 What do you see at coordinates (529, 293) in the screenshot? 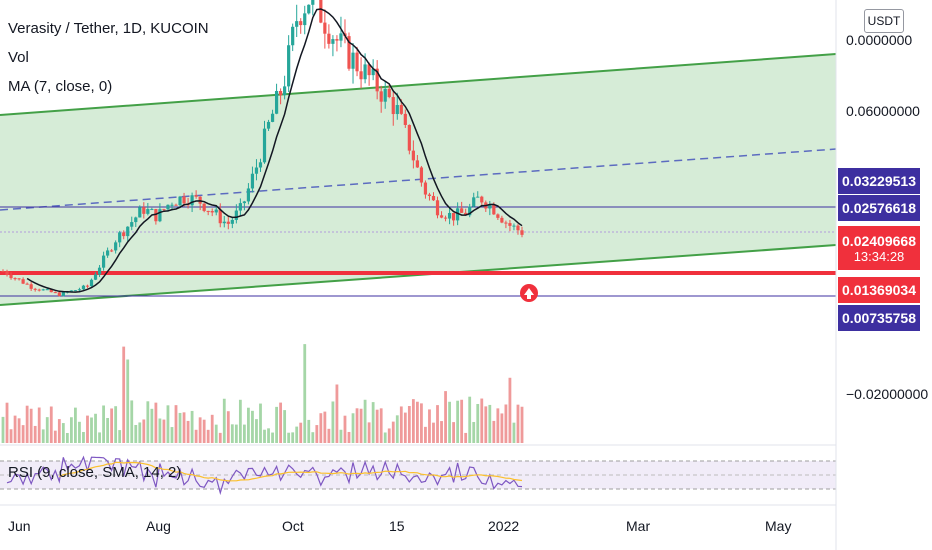
I see `alert-marker` at bounding box center [529, 293].